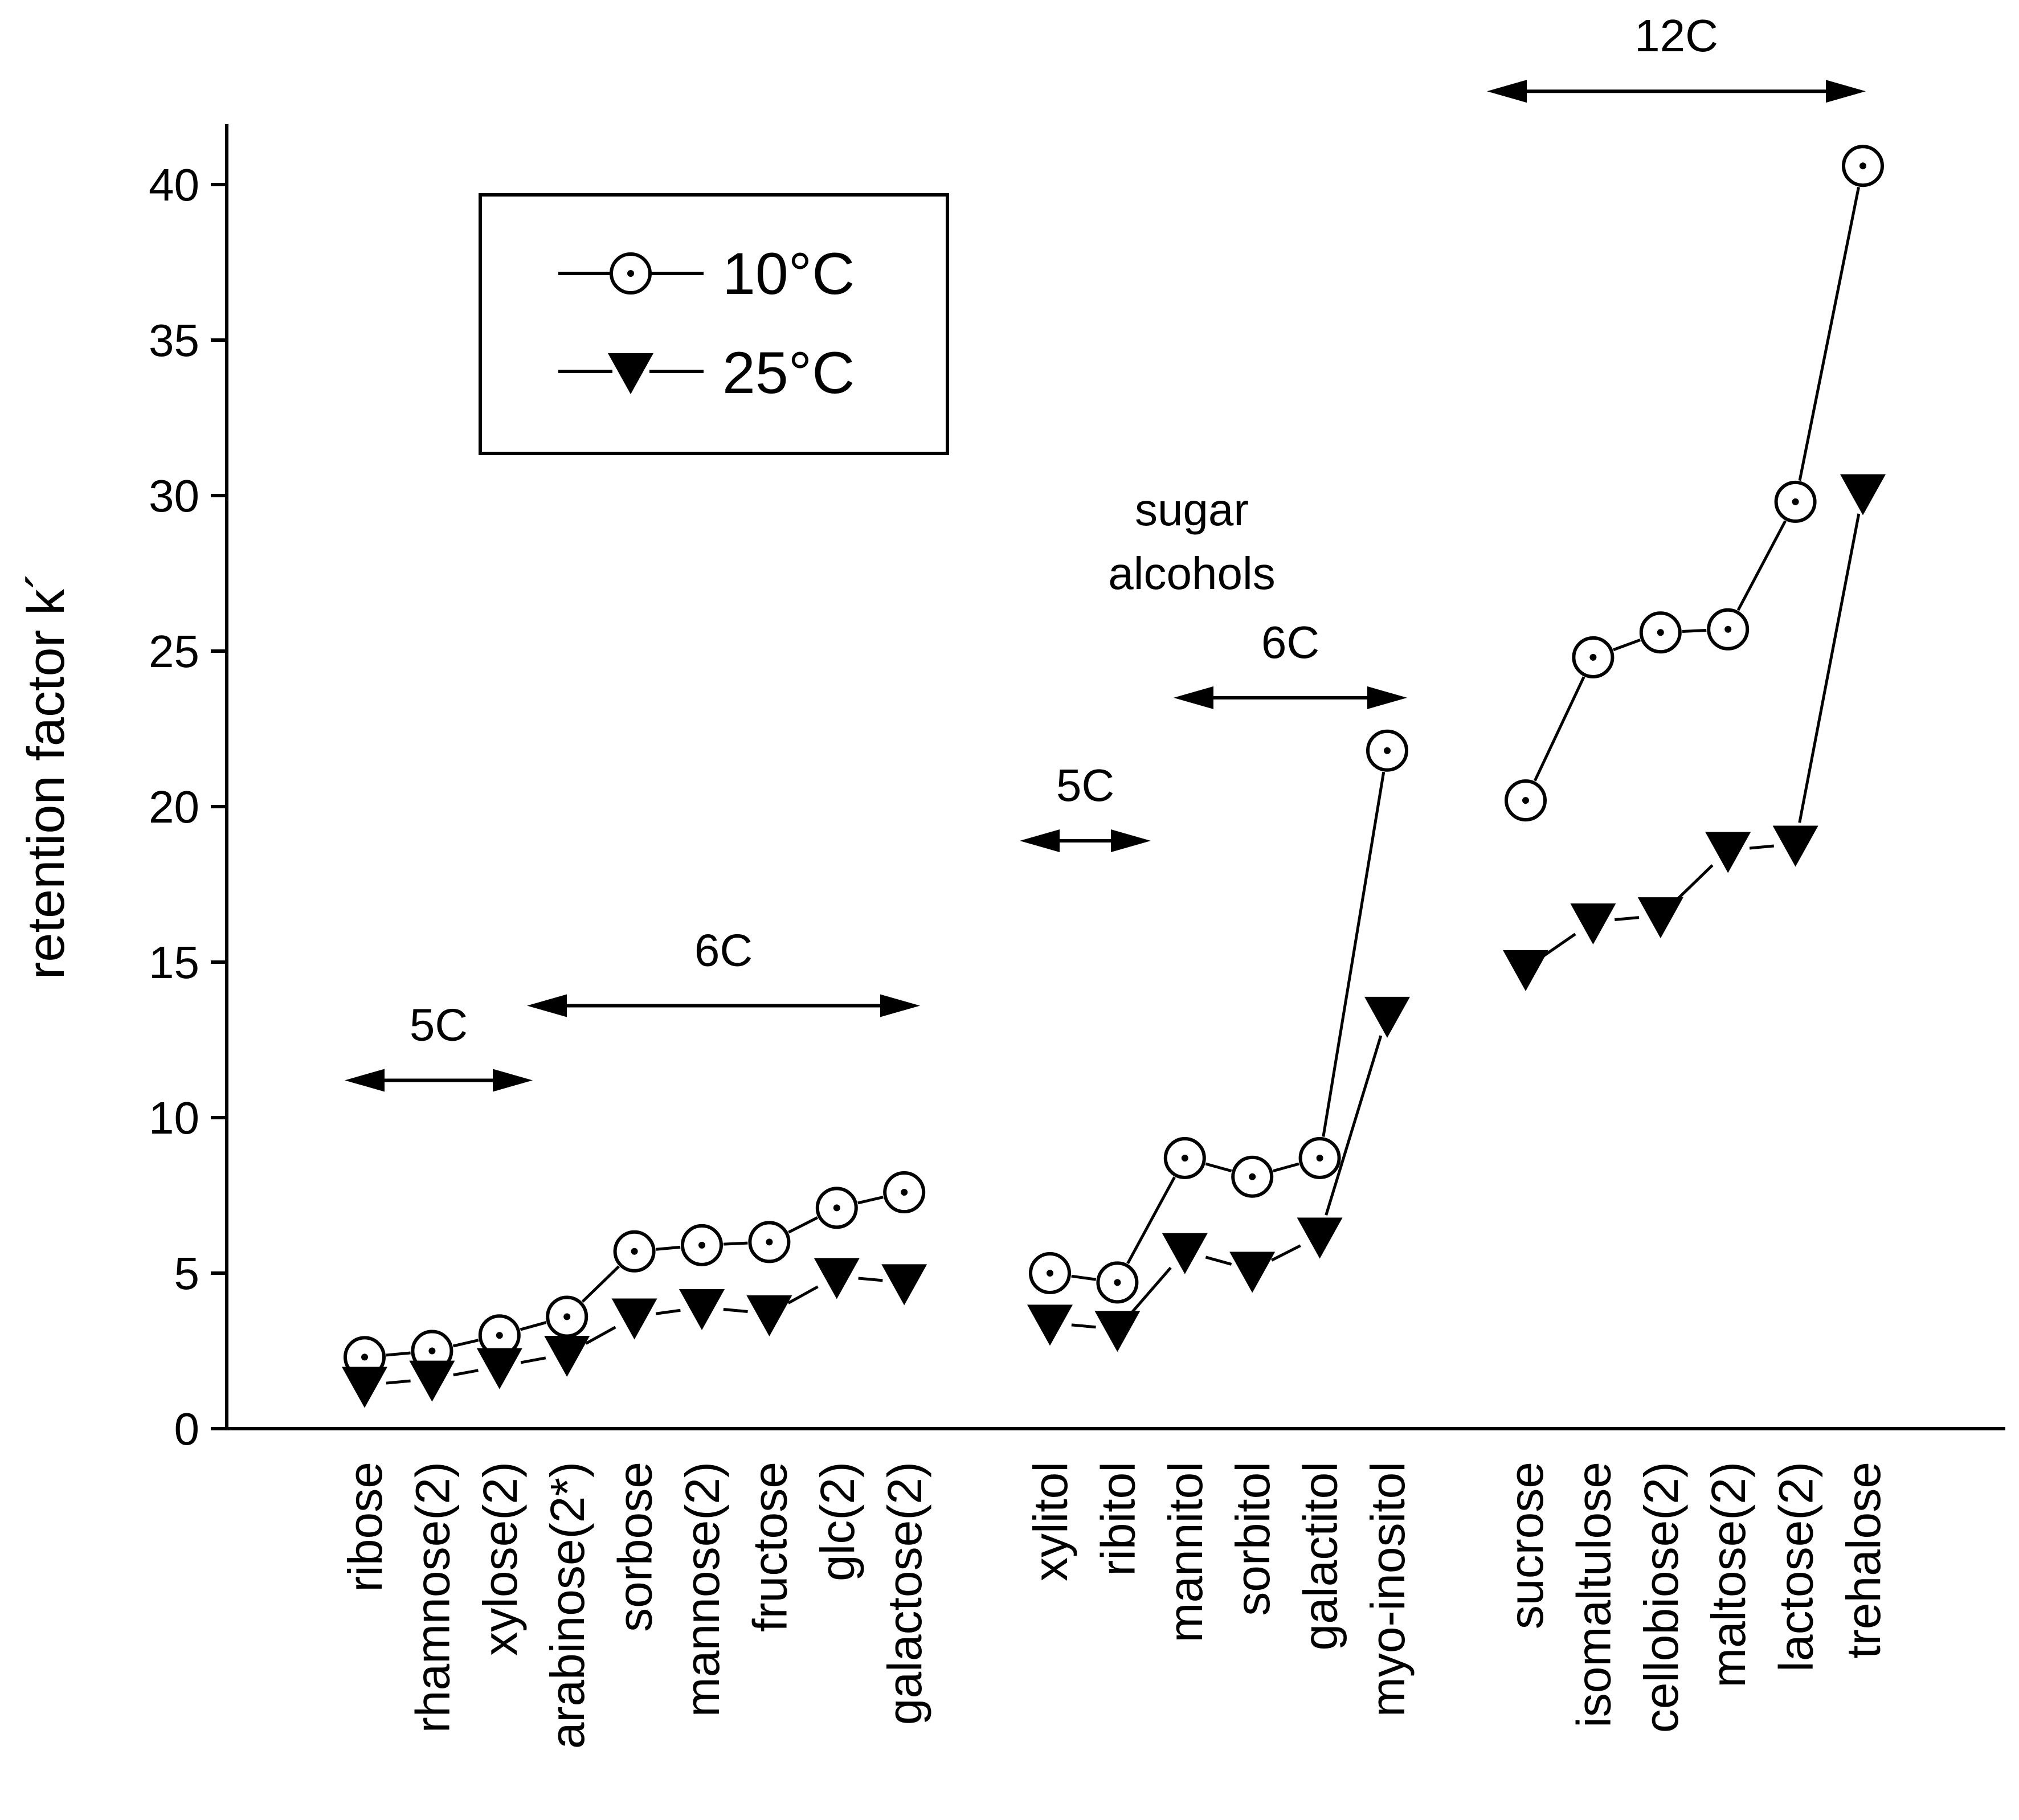  I want to click on category-label-myo-inositol: myo-inositol, so click(1388, 1589).